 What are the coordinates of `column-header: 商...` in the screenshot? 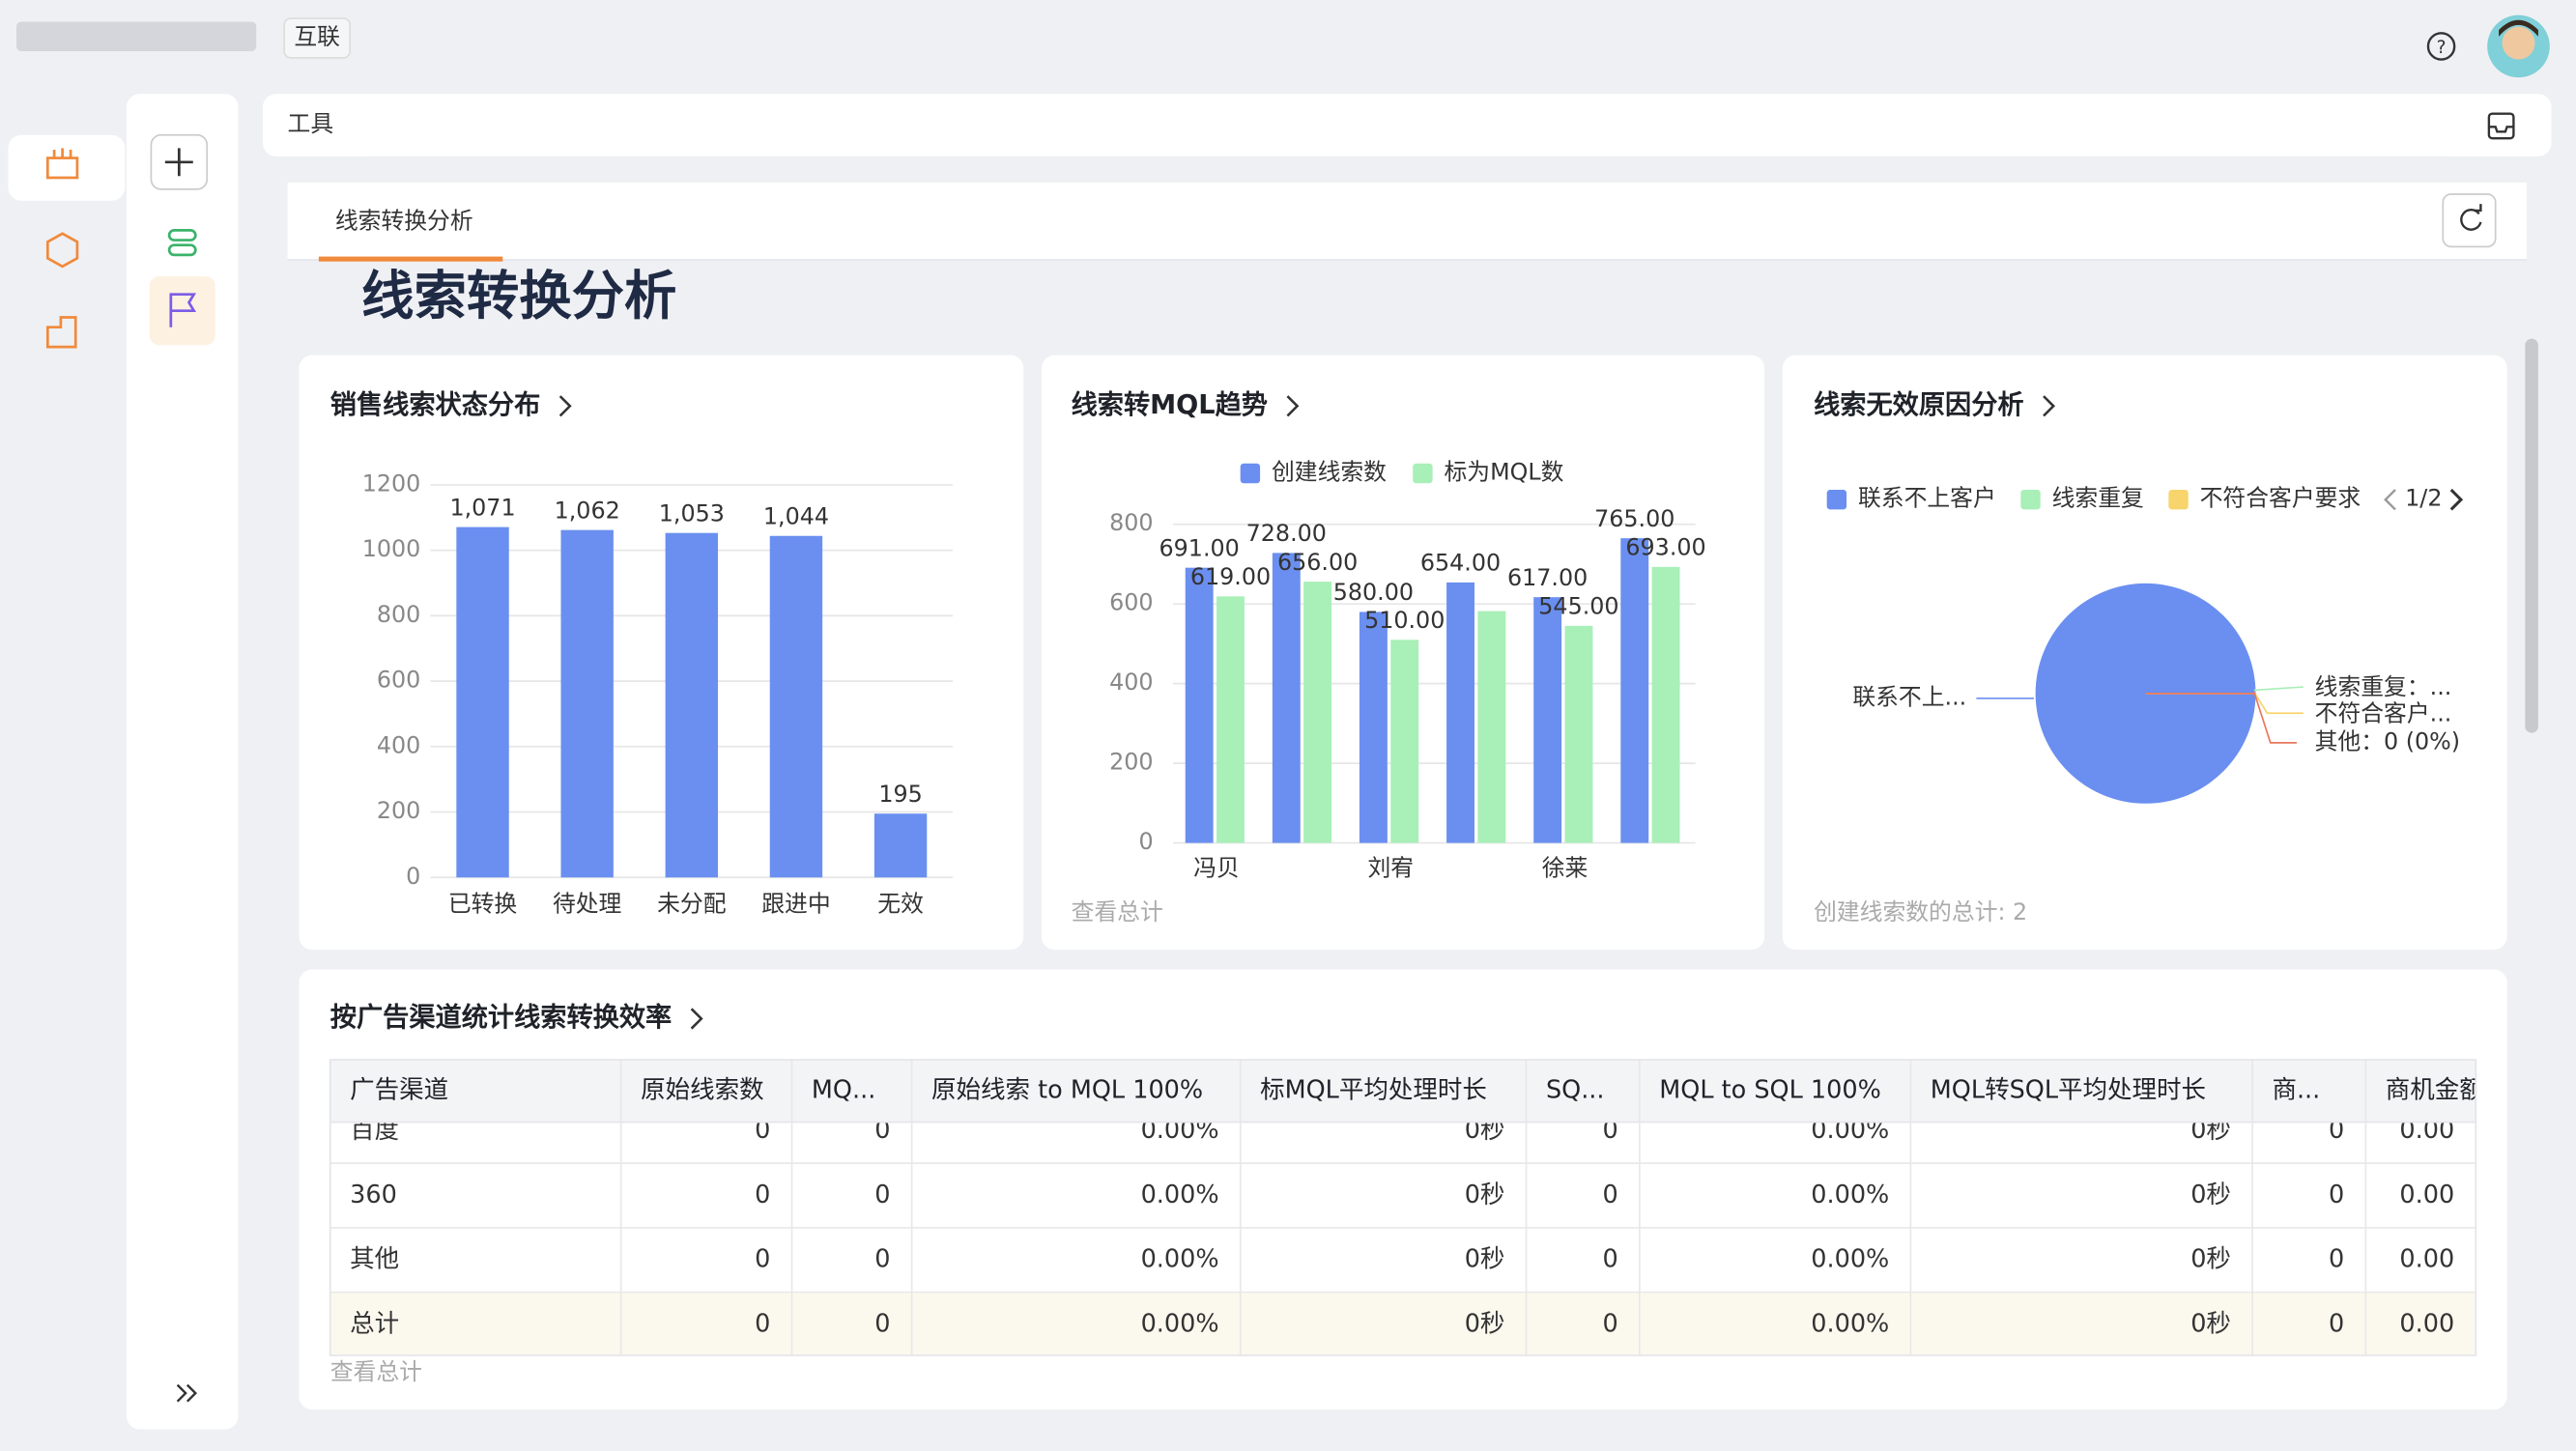 It's located at (2296, 1089).